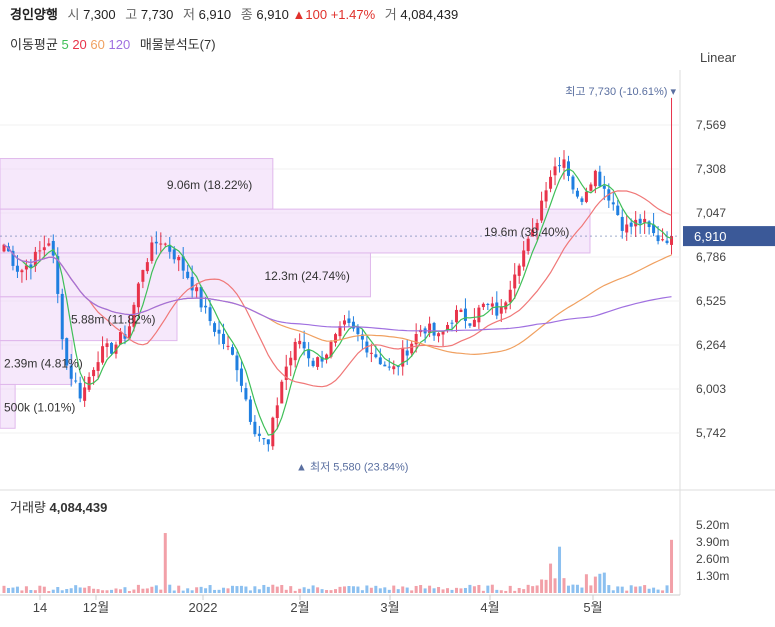  What do you see at coordinates (338, 563) in the screenshot?
I see `volume-bars` at bounding box center [338, 563].